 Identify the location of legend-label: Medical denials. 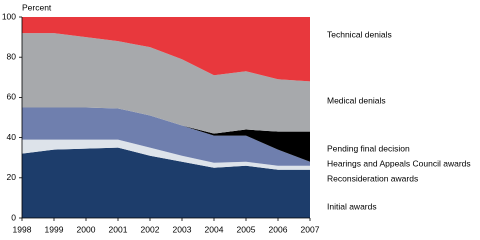
(356, 100).